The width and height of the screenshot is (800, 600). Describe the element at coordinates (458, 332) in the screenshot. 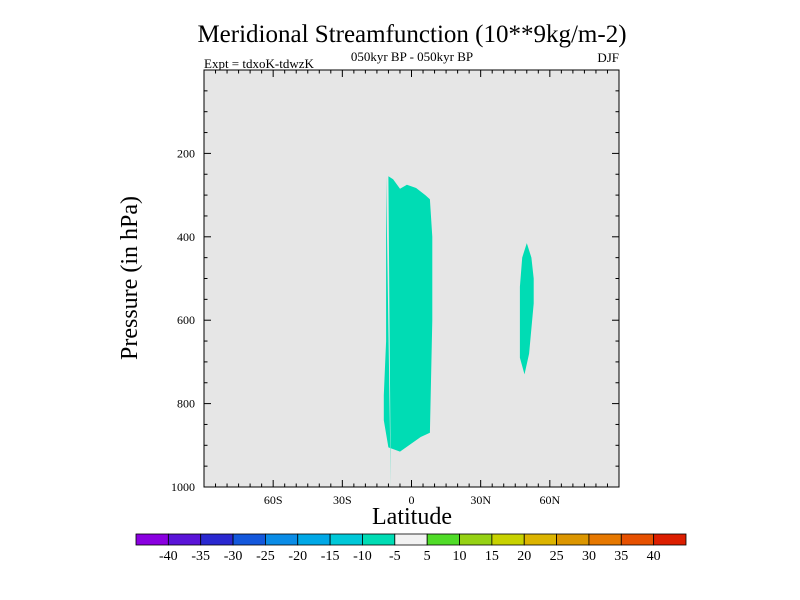

I see `contour-regions` at that location.